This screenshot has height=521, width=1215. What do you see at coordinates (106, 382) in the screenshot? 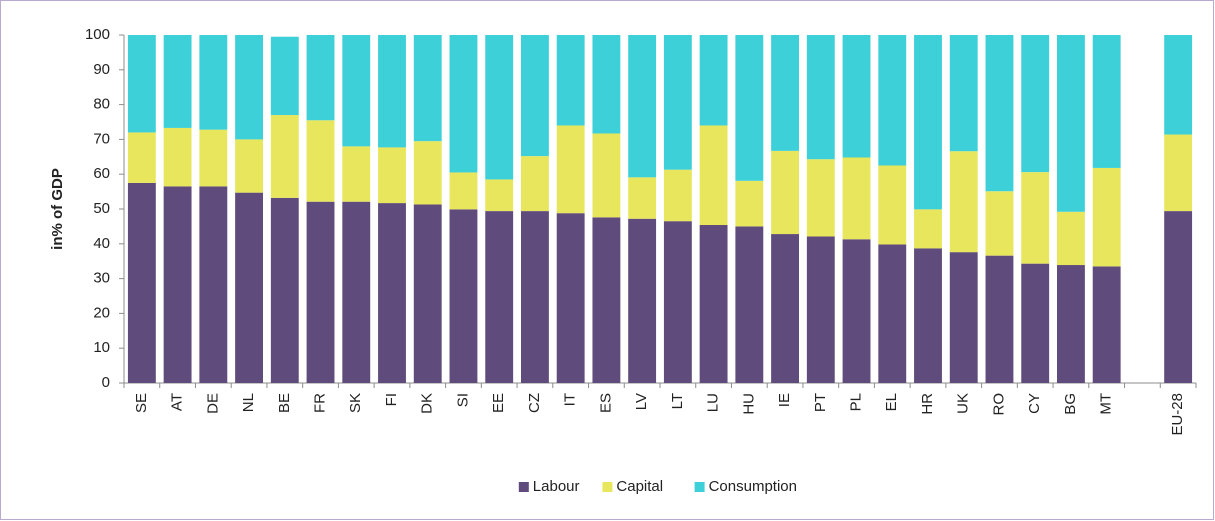
I see `y-tick-label: 0` at bounding box center [106, 382].